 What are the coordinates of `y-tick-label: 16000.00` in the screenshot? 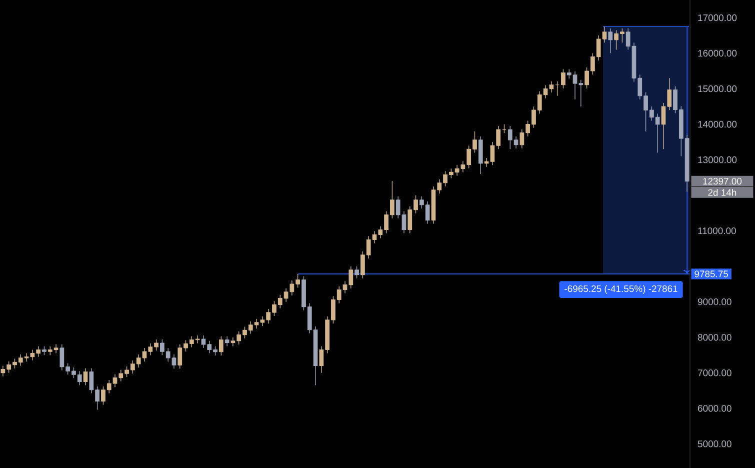 It's located at (717, 53).